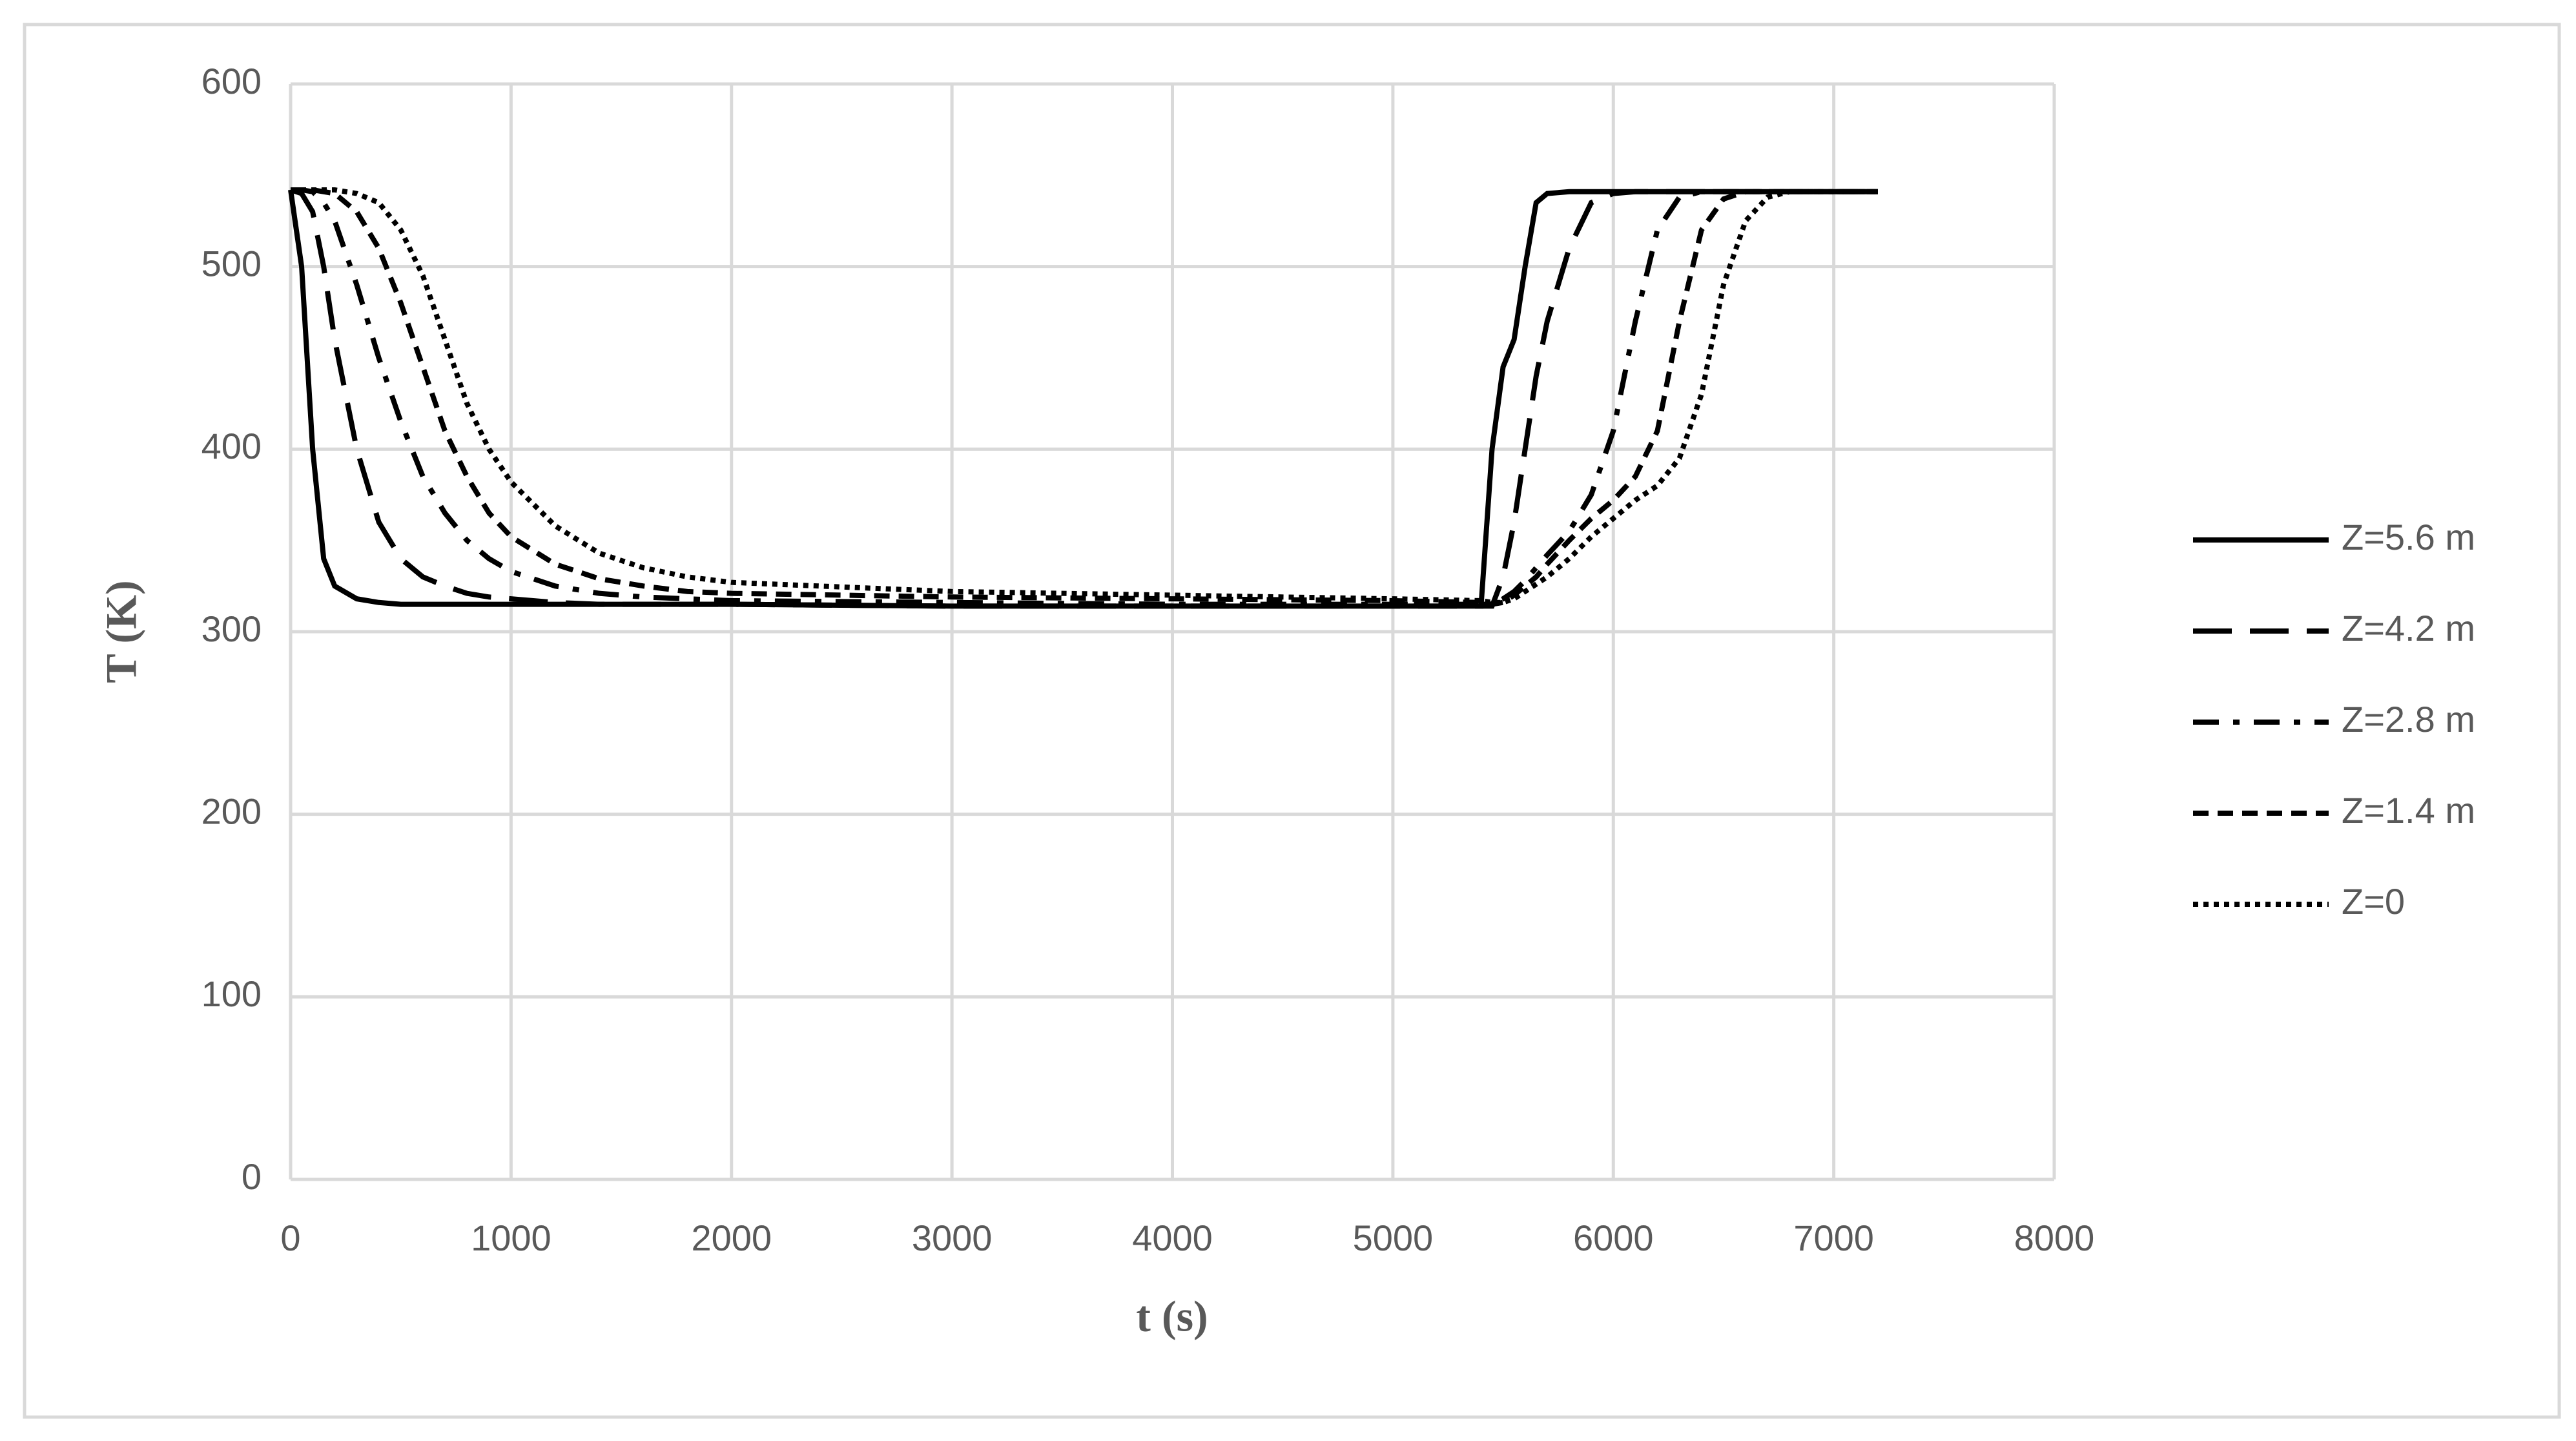  I want to click on x-tick-label: 6000, so click(1613, 1238).